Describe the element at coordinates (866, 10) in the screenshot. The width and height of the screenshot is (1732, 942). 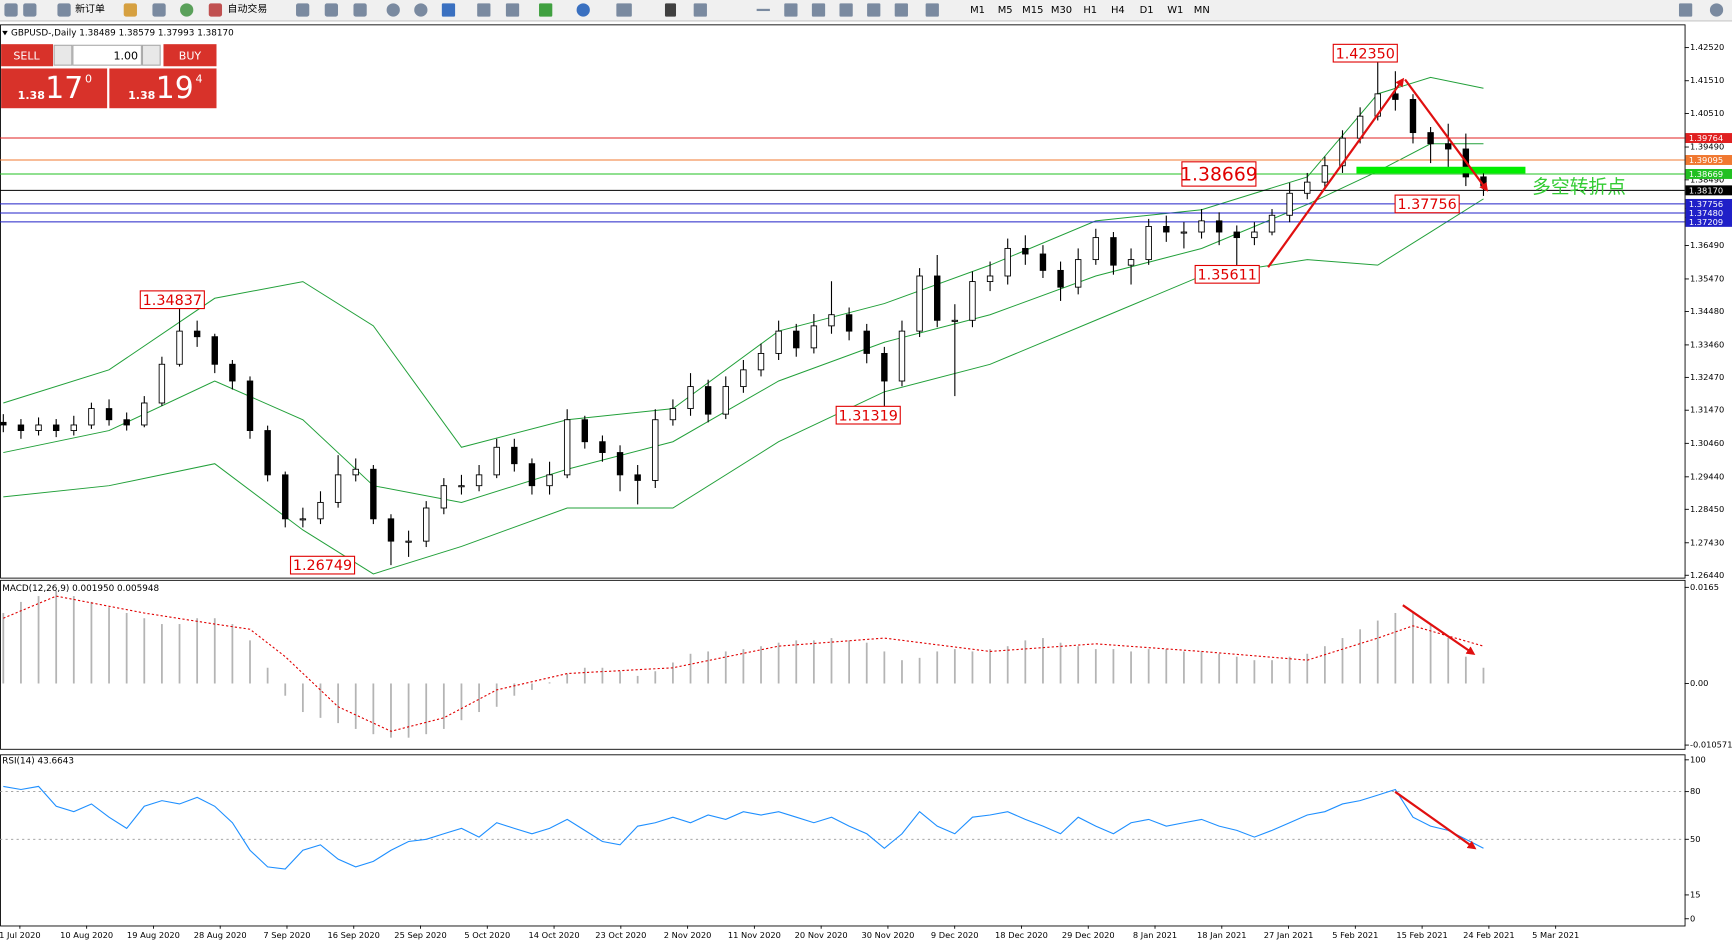
I see `toolbar` at that location.